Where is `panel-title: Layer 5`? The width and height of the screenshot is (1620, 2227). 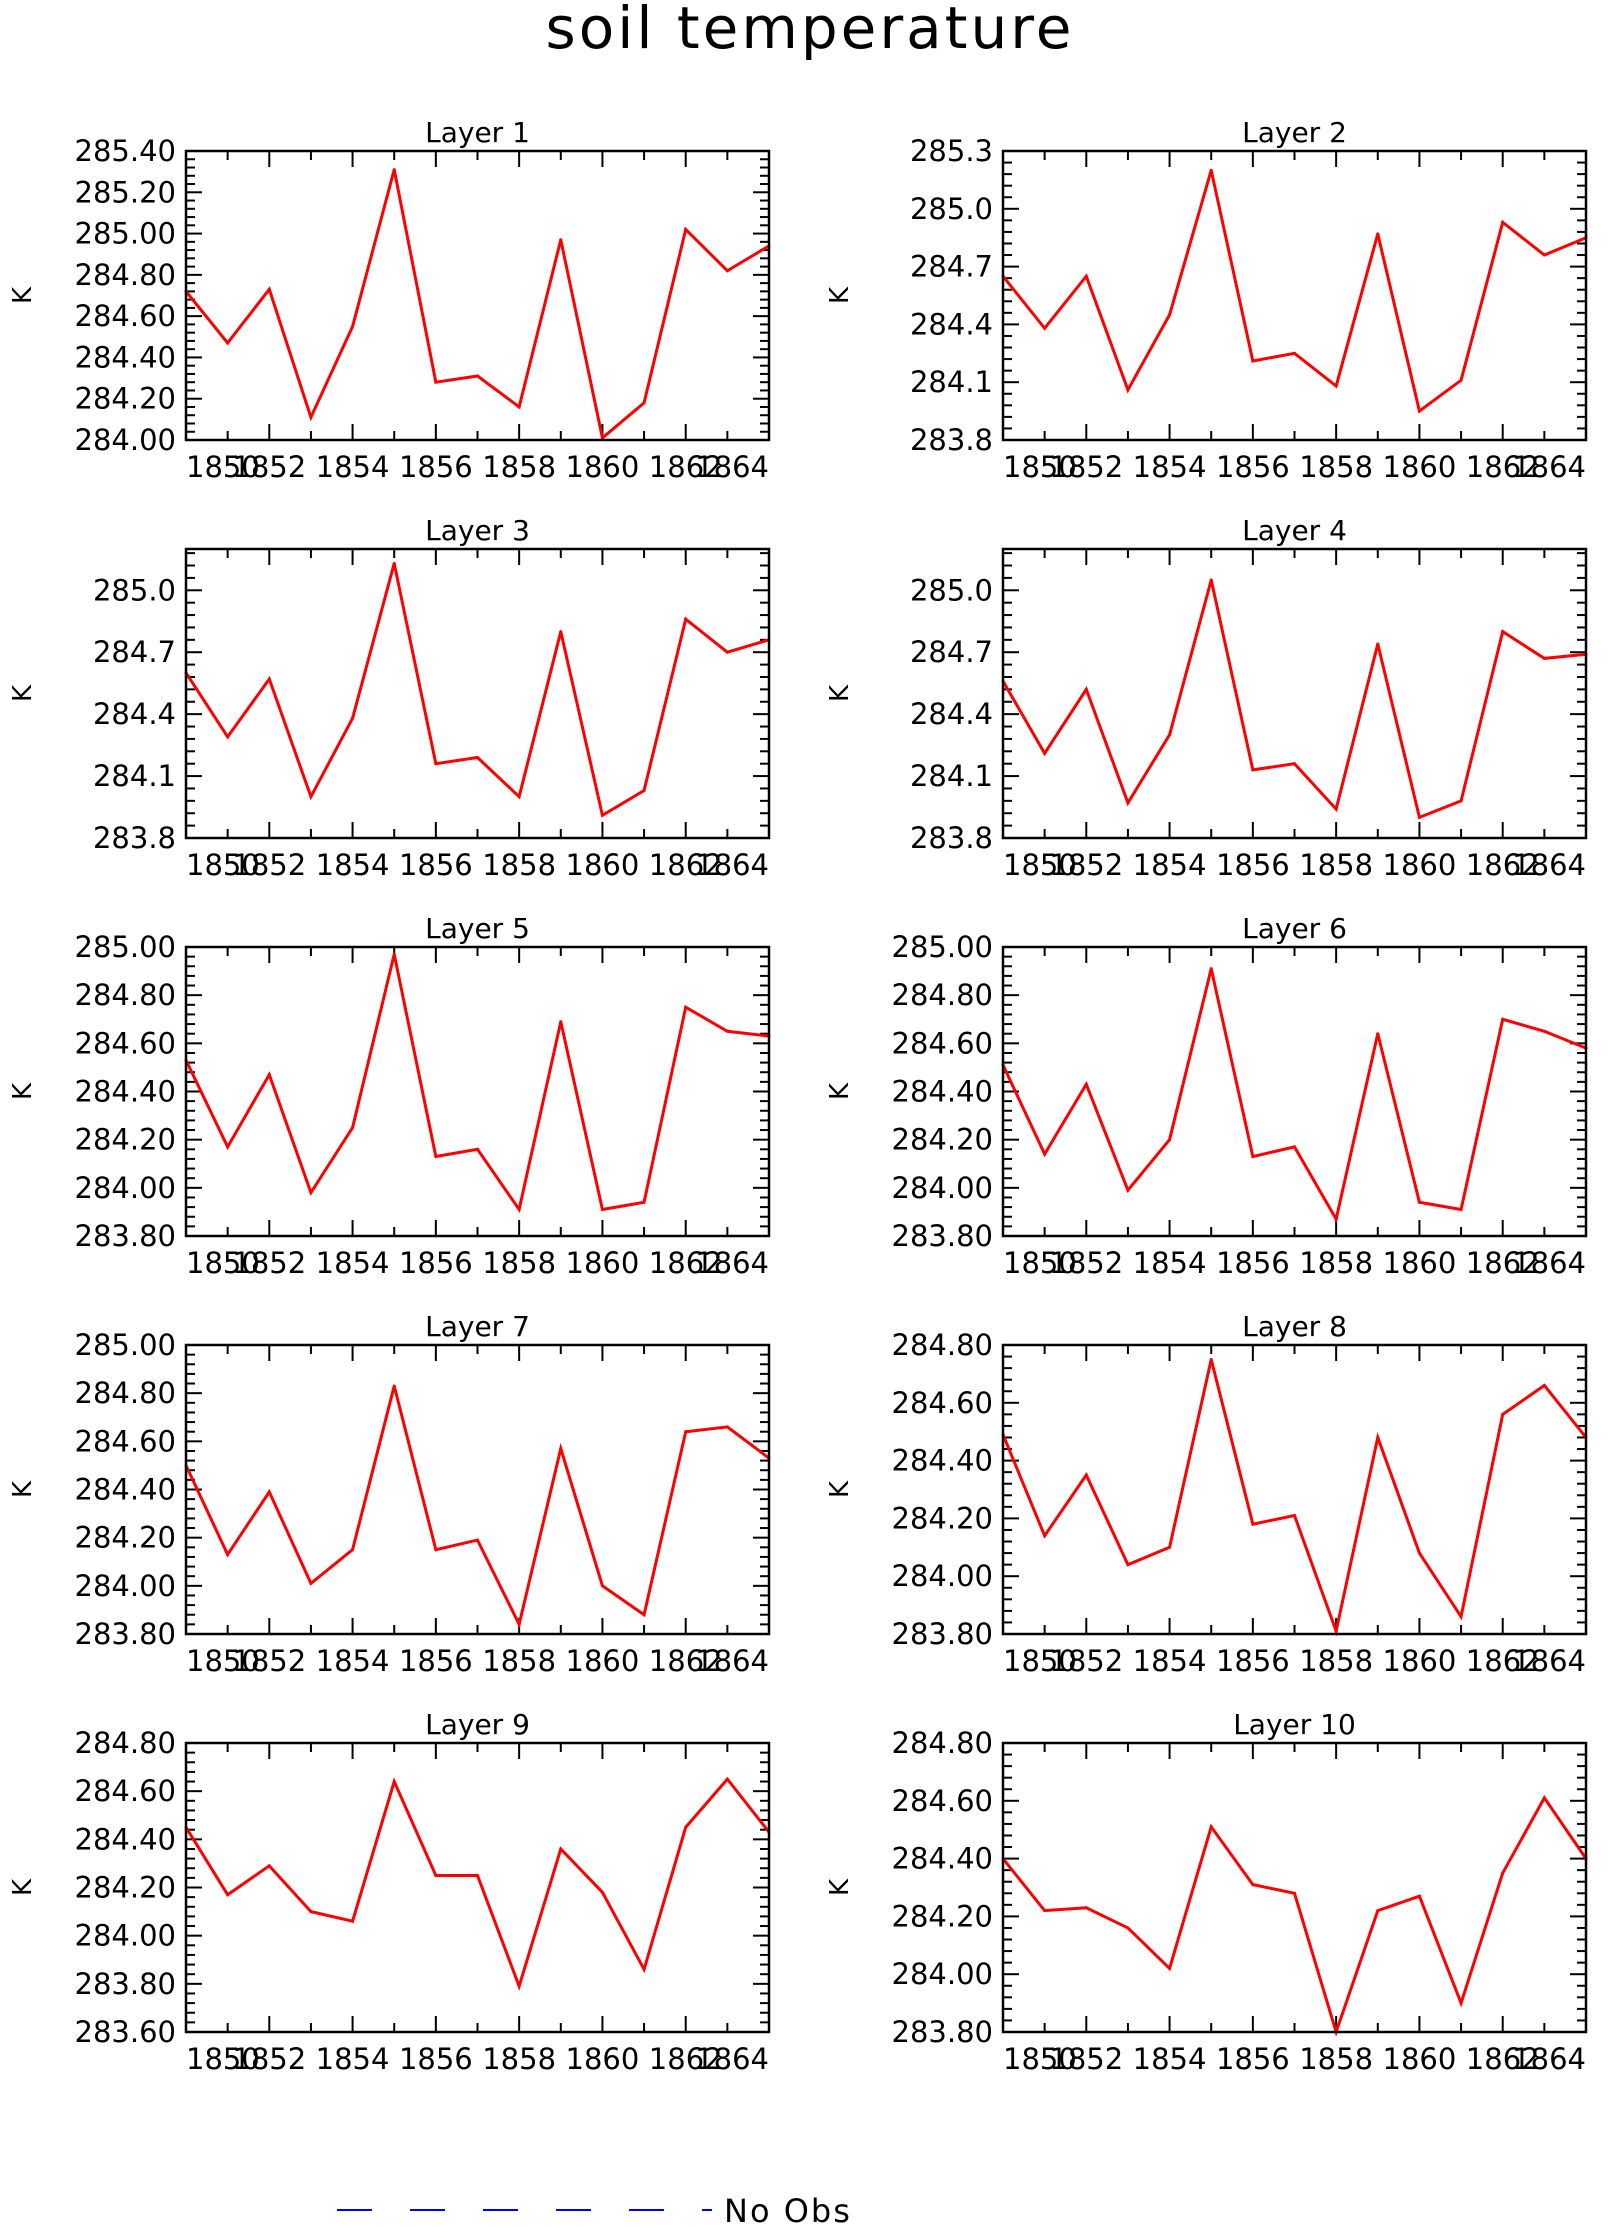
panel-title: Layer 5 is located at coordinates (477, 928).